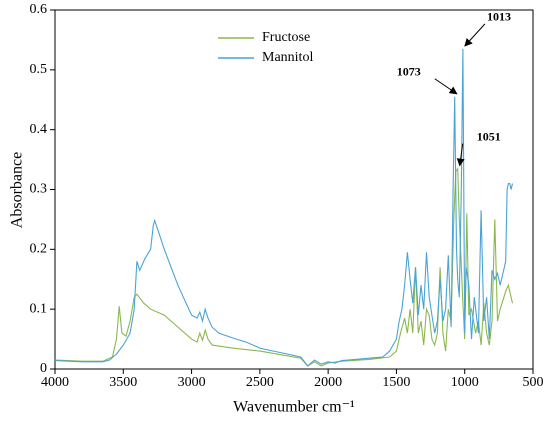 The image size is (550, 421). Describe the element at coordinates (17, 190) in the screenshot. I see `y-axis-label: Absorbance` at that location.